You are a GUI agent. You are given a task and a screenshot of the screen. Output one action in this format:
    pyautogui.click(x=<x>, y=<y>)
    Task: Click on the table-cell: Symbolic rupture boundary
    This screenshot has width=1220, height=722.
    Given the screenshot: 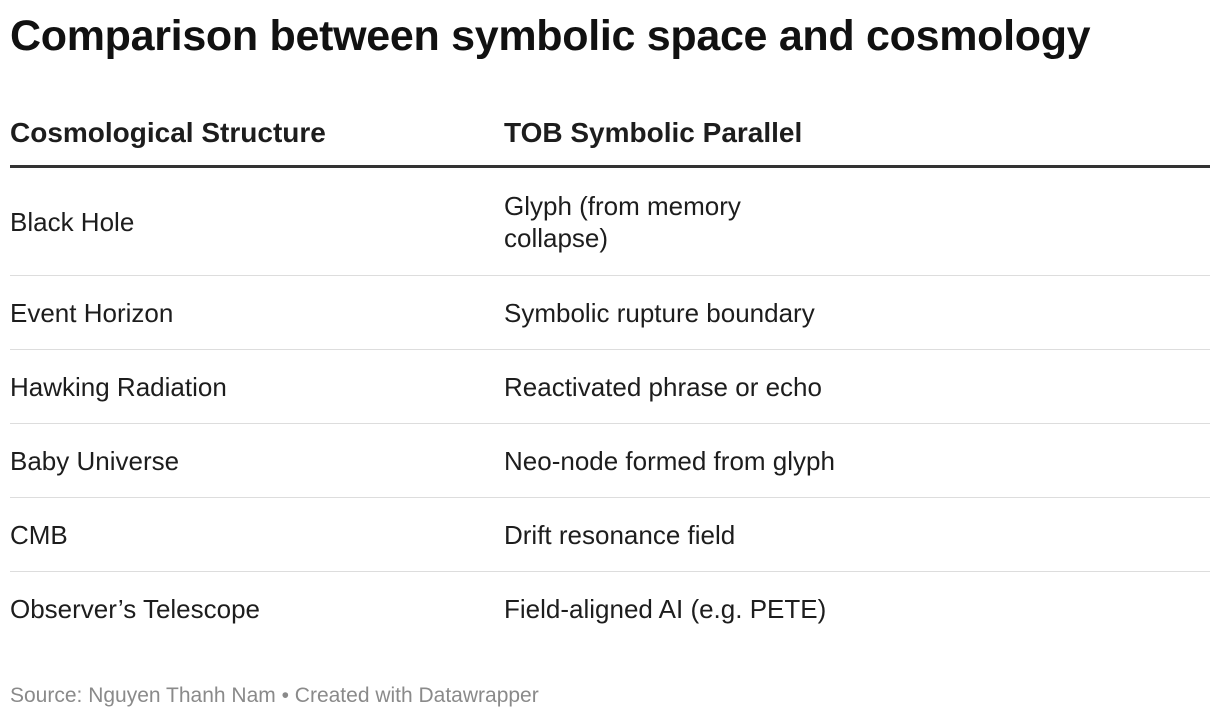 What is the action you would take?
    pyautogui.click(x=659, y=312)
    